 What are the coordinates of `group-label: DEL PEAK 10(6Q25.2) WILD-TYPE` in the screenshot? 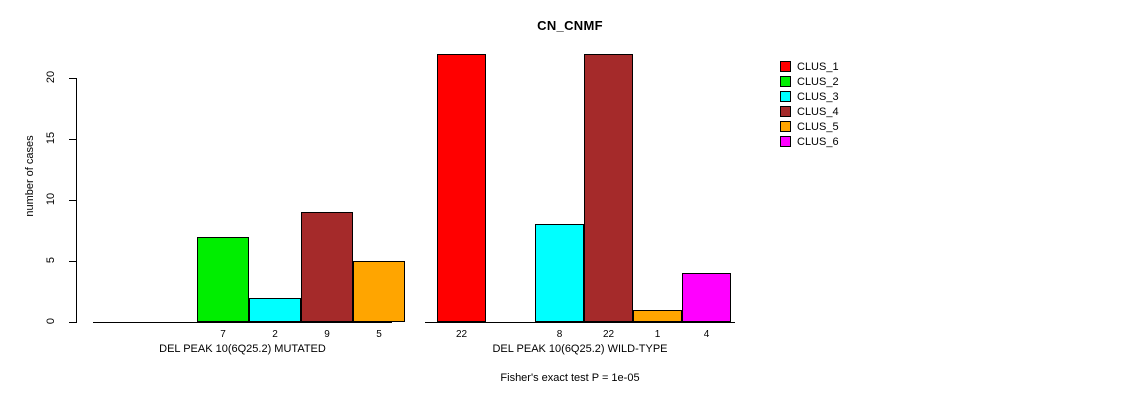 It's located at (580, 349).